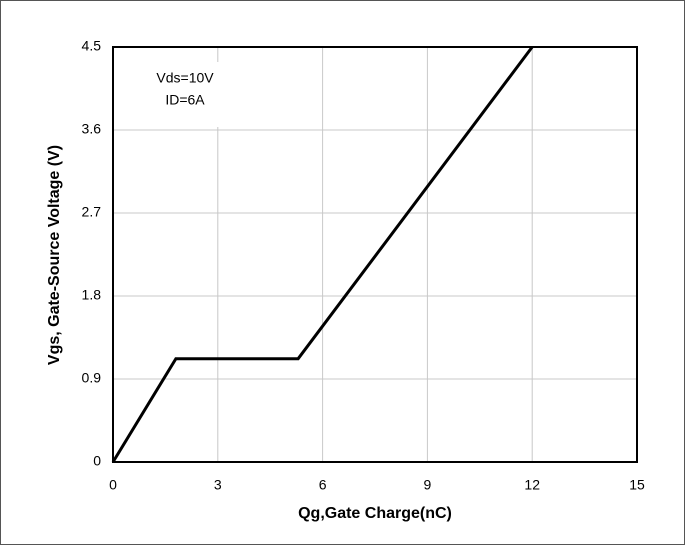  What do you see at coordinates (92, 295) in the screenshot?
I see `y-tick-label: 1.8` at bounding box center [92, 295].